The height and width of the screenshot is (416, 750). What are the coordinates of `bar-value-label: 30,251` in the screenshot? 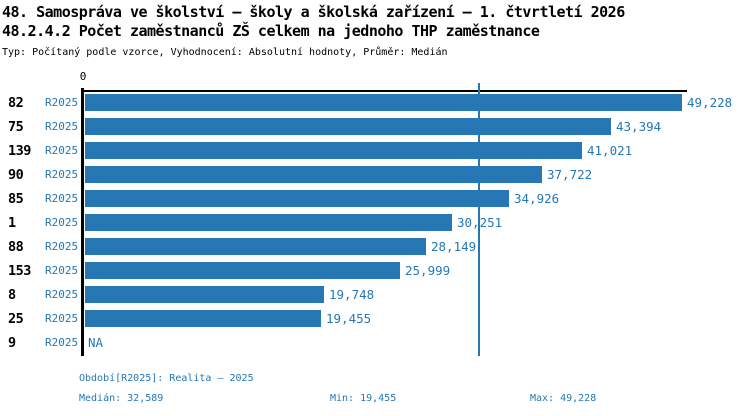 It's located at (480, 222).